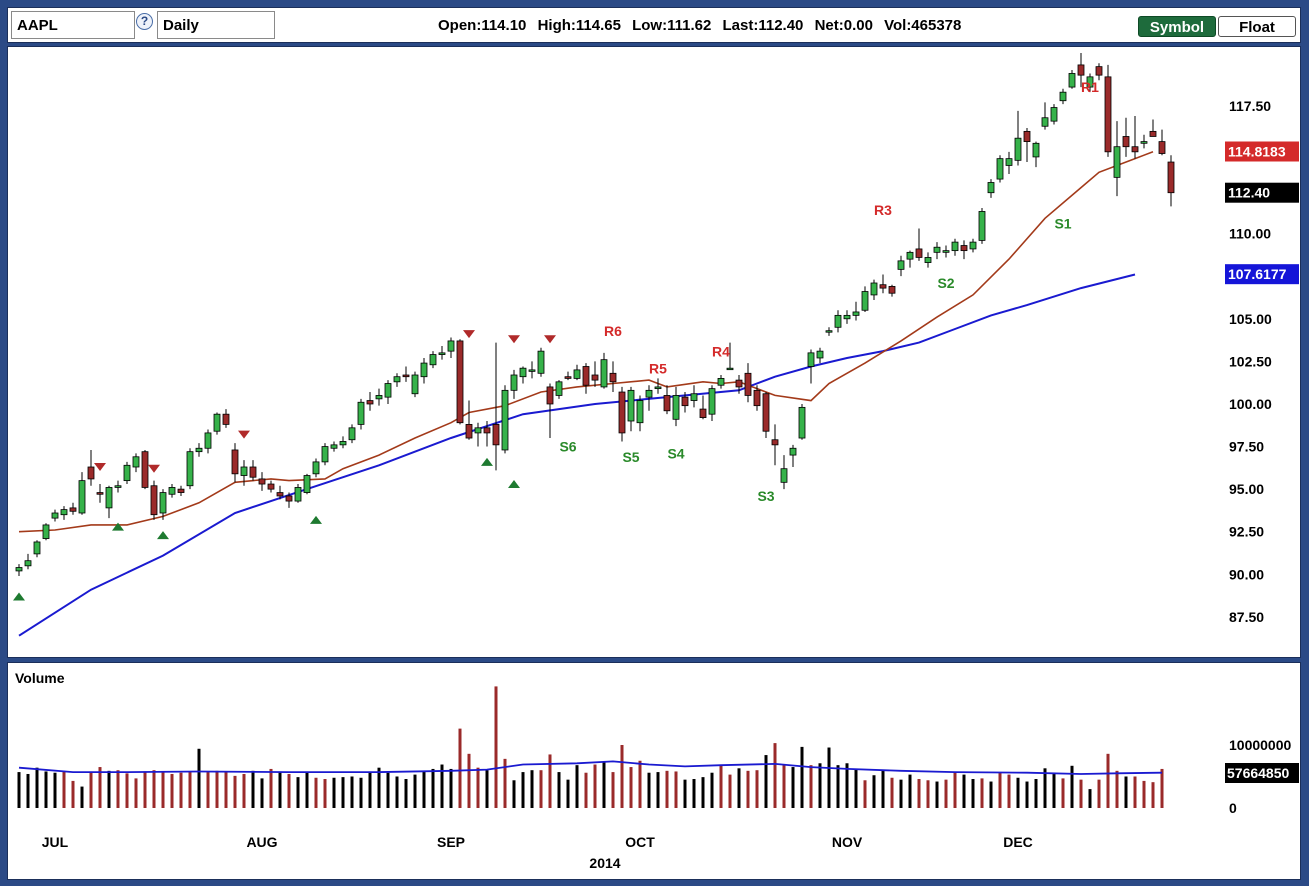 This screenshot has width=1309, height=886. Describe the element at coordinates (883, 210) in the screenshot. I see `resistance-label: R3` at that location.